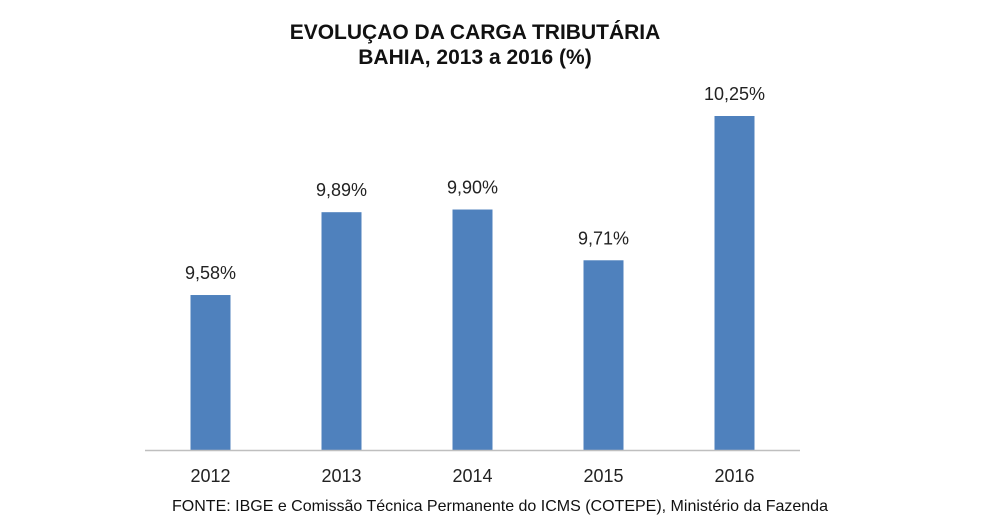 This screenshot has height=524, width=1000. Describe the element at coordinates (341, 476) in the screenshot. I see `x-tick-label-2013: 2013` at that location.